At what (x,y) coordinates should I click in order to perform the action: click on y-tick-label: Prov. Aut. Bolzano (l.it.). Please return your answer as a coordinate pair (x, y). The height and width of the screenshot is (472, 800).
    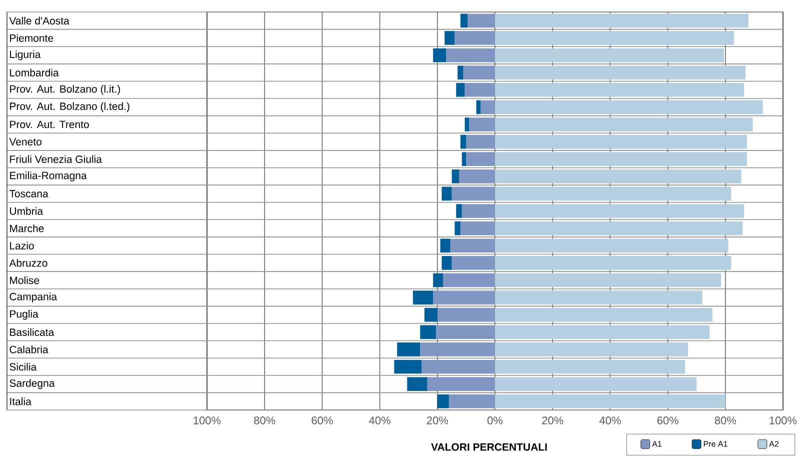
    Looking at the image, I should click on (65, 89).